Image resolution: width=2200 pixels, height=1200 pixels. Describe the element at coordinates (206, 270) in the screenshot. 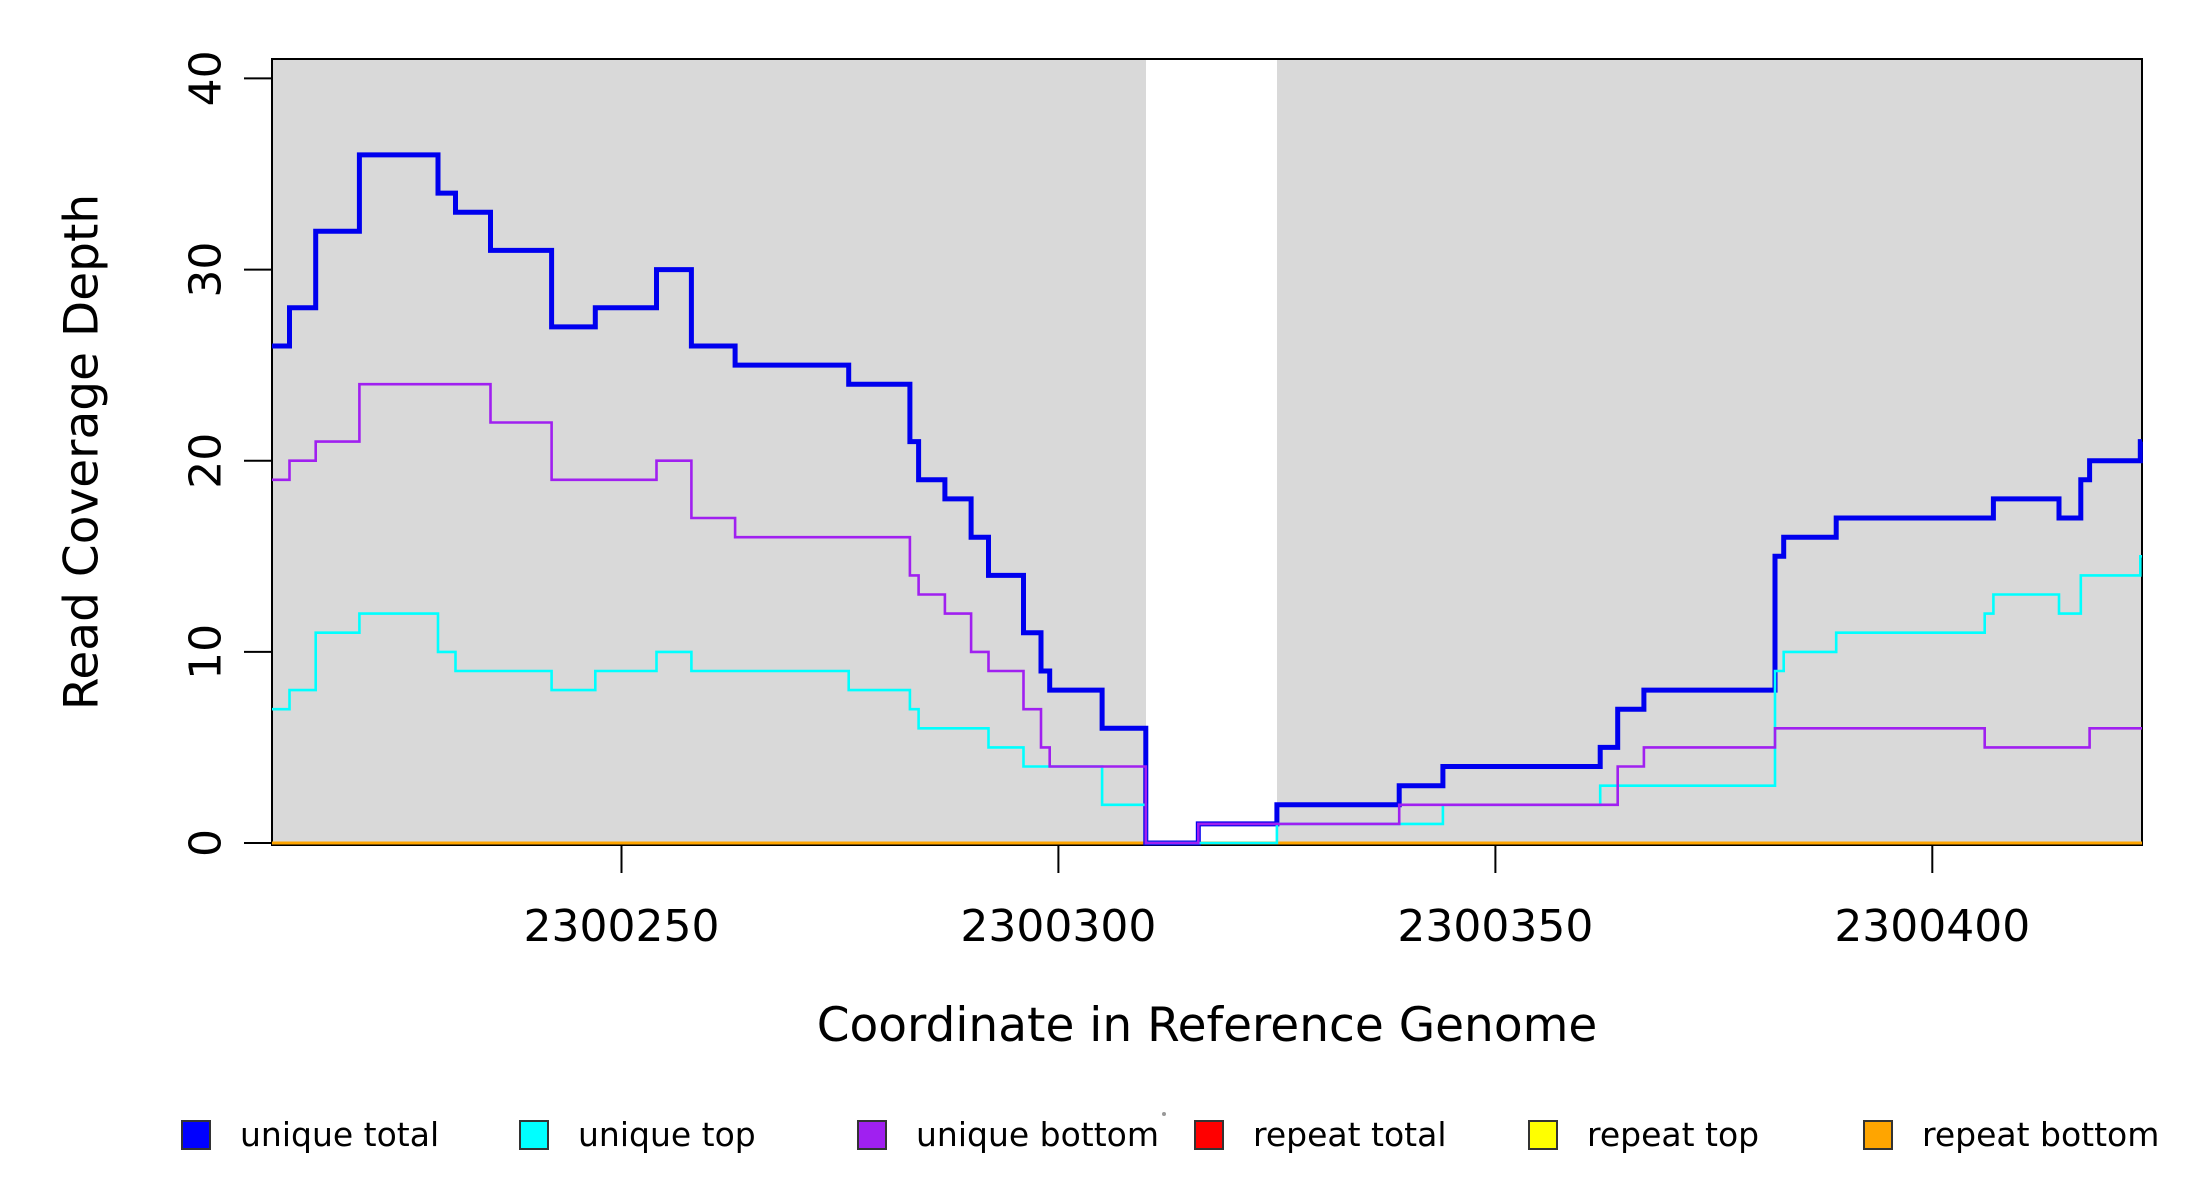

I see `y-tick-label: 30` at that location.